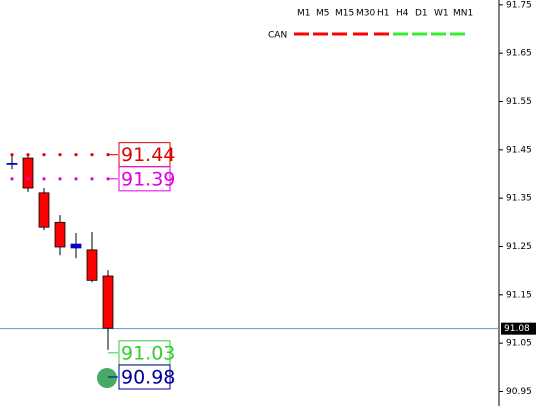  What do you see at coordinates (519, 5) in the screenshot?
I see `y-tick-label: 91.75` at bounding box center [519, 5].